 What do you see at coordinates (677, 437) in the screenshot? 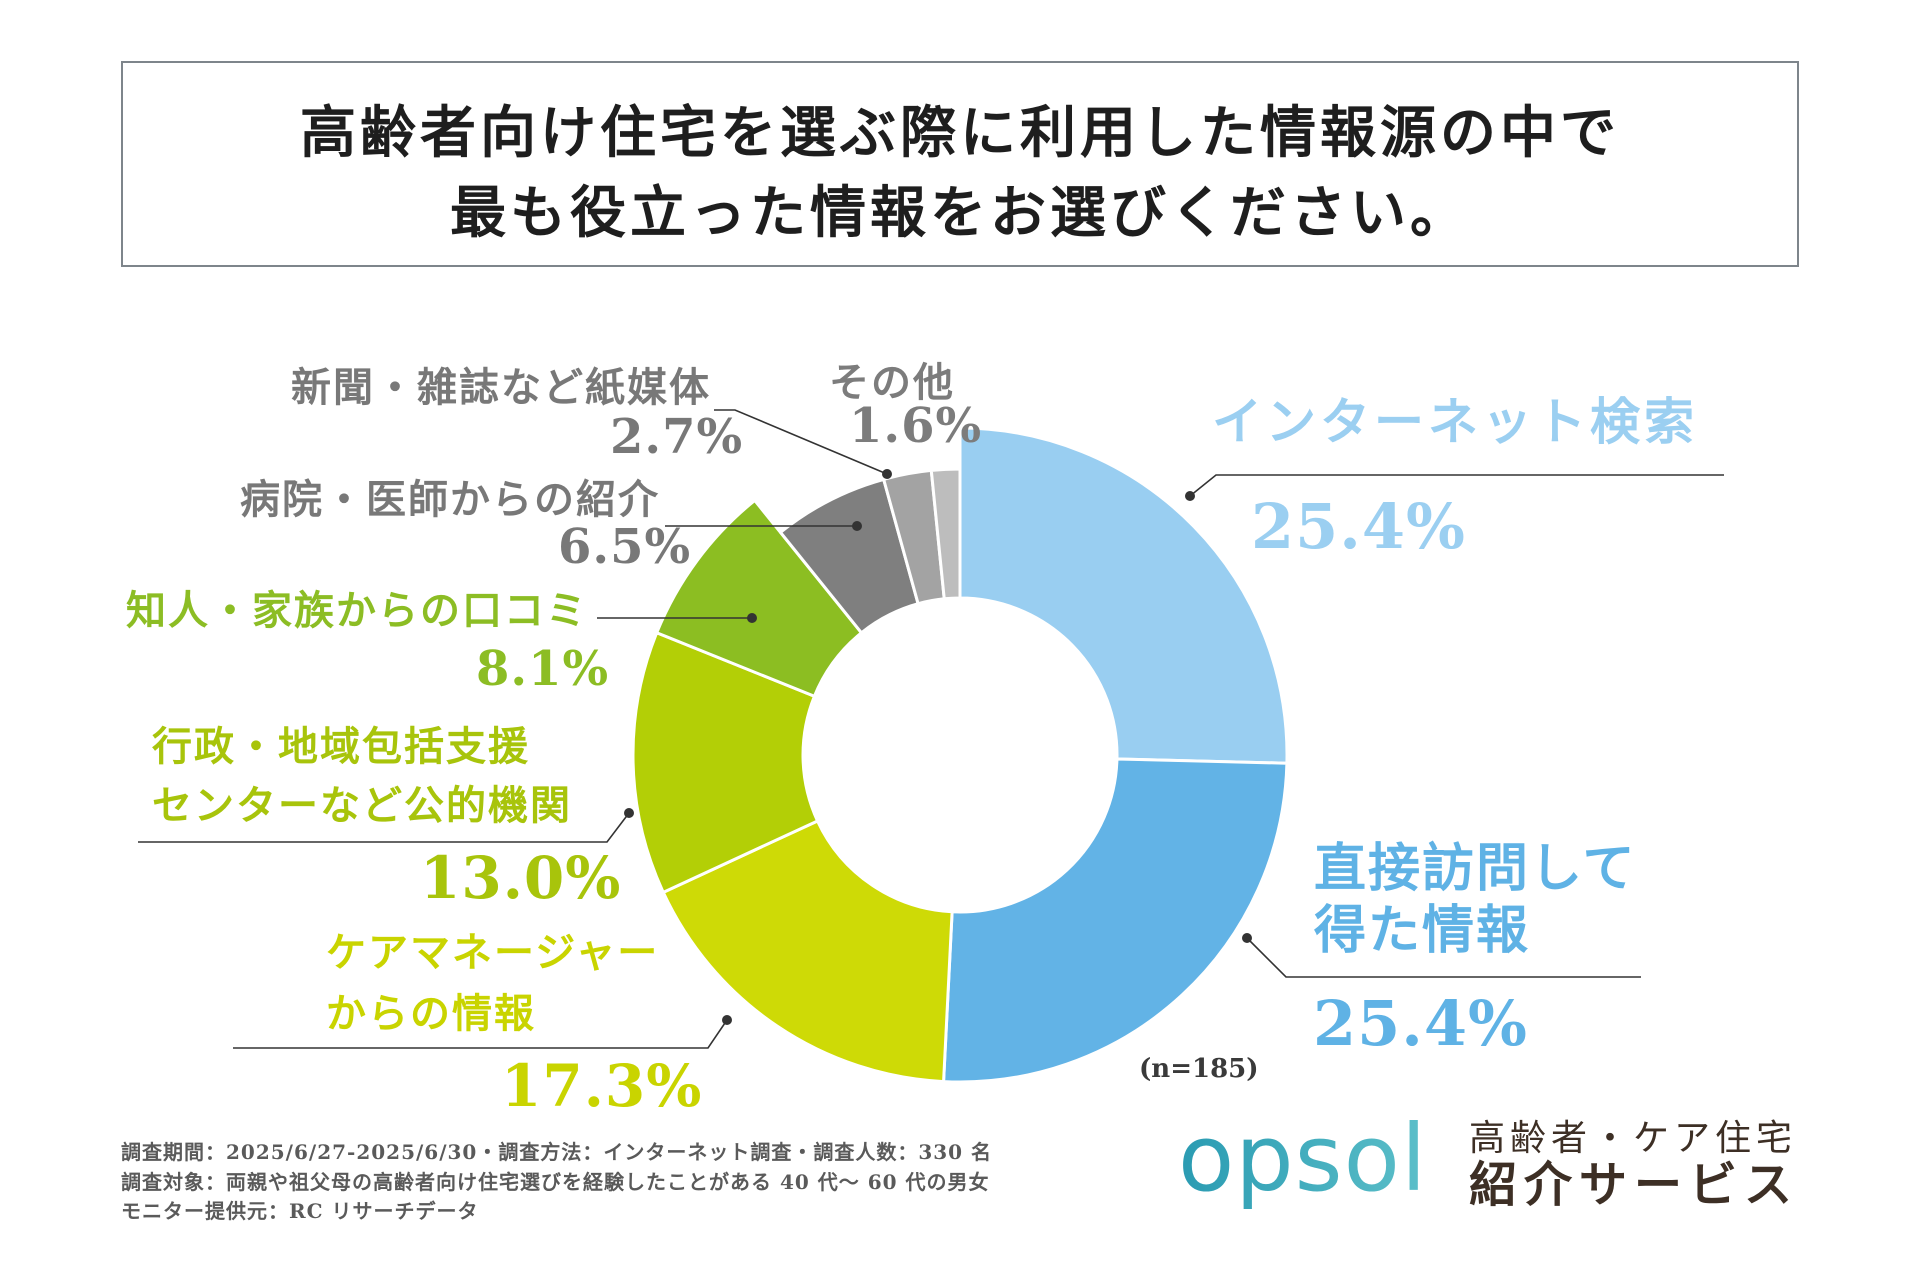
I see `value-print-media: 2.7%` at bounding box center [677, 437].